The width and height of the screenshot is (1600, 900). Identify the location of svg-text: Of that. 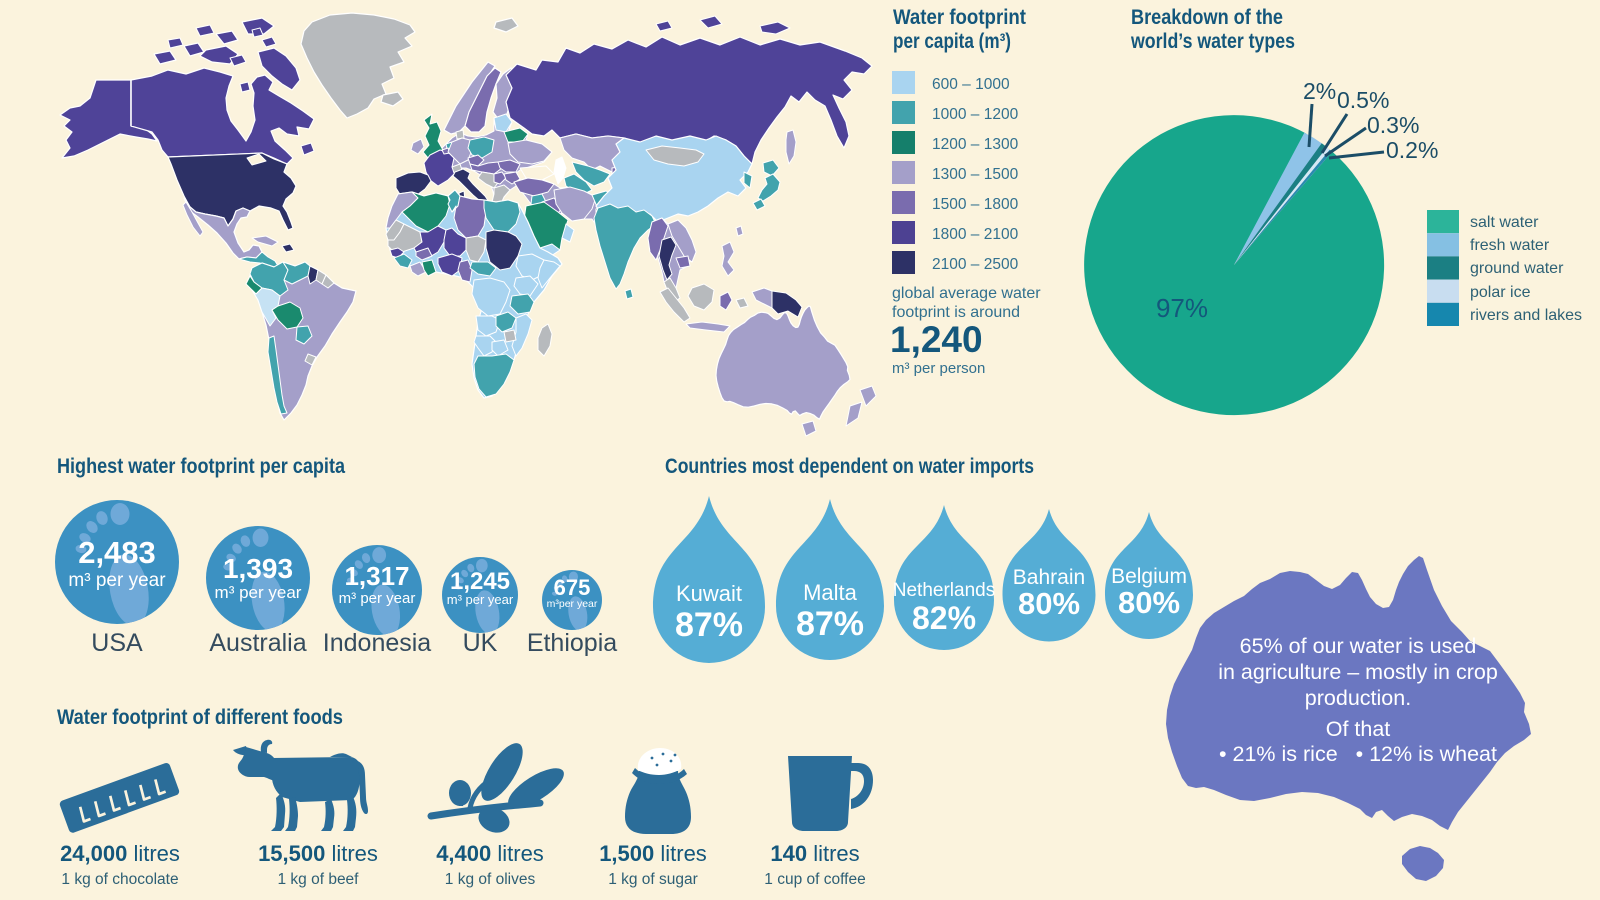
(1358, 729).